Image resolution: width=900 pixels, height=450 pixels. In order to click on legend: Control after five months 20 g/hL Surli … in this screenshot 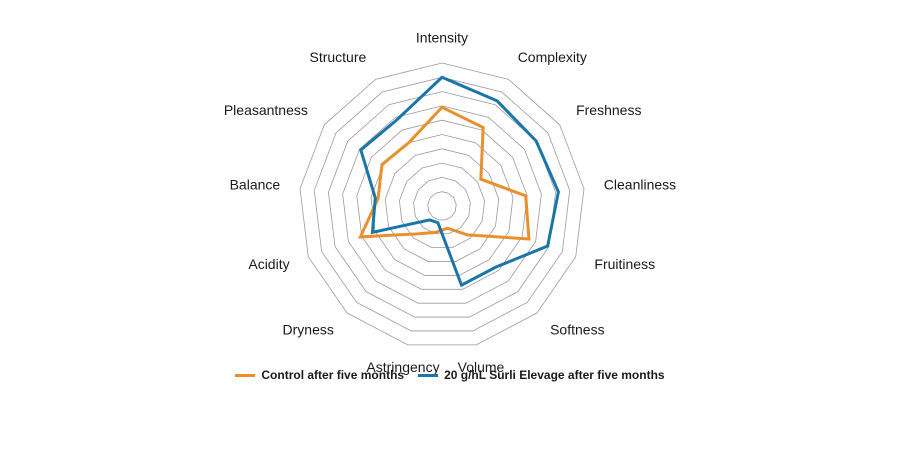, I will do `click(450, 375)`.